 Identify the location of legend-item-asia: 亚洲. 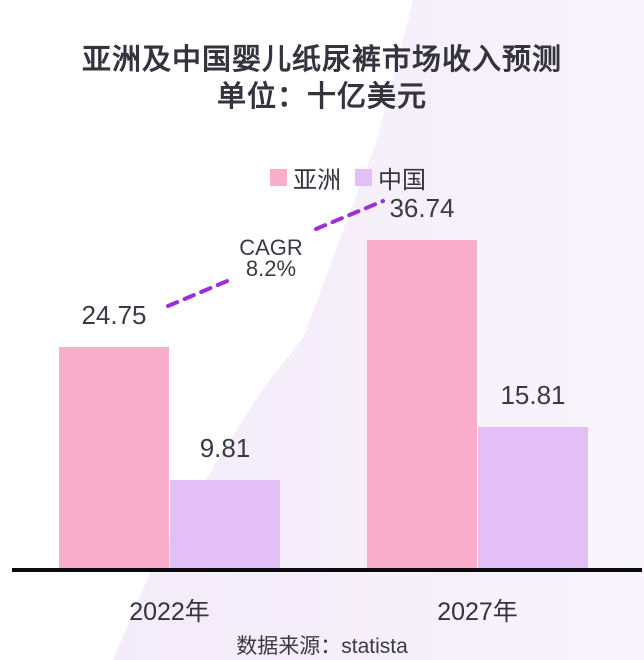
(305, 177).